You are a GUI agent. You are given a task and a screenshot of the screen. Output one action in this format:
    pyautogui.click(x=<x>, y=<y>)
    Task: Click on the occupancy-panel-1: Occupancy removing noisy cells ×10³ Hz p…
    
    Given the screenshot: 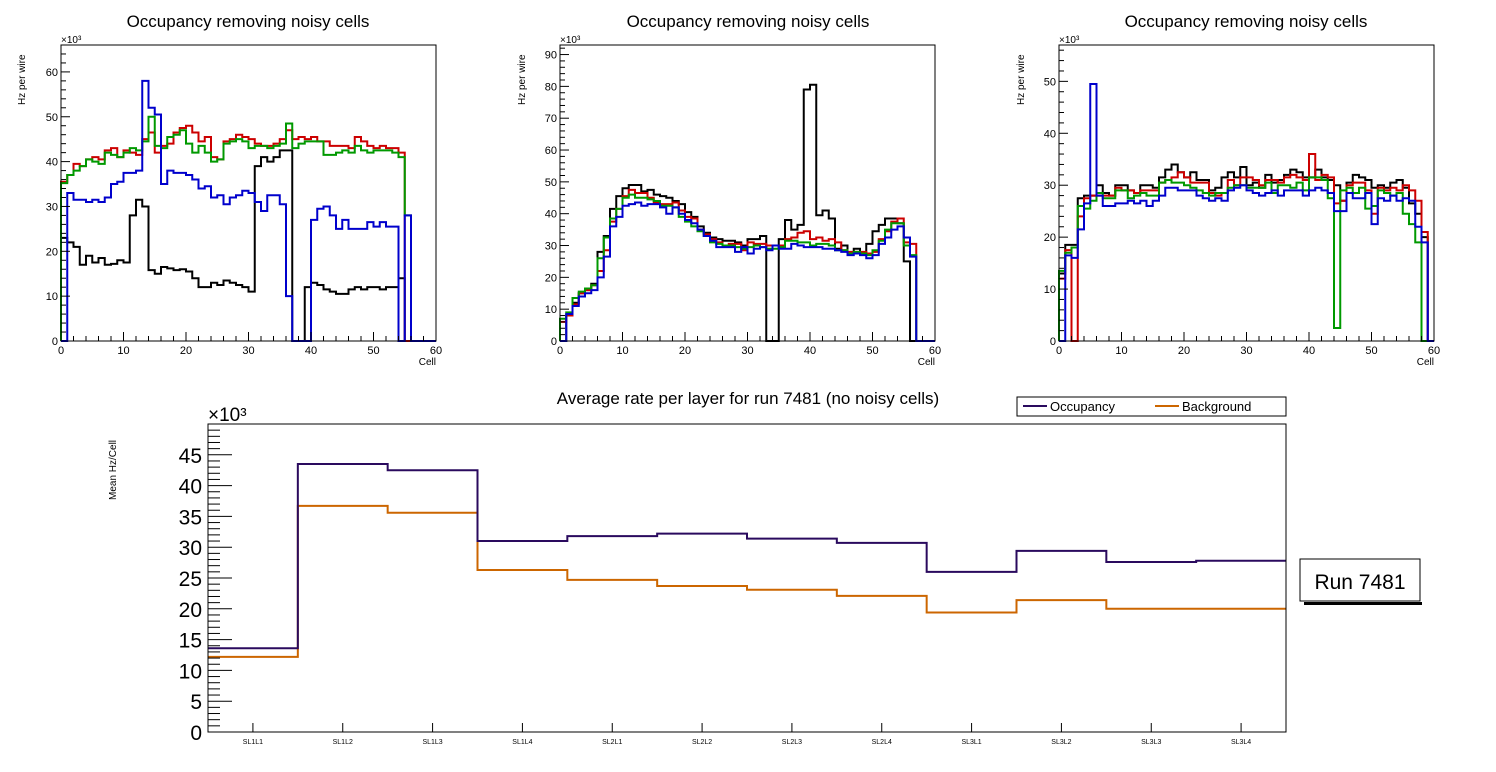 What is the action you would take?
    pyautogui.click(x=229, y=190)
    